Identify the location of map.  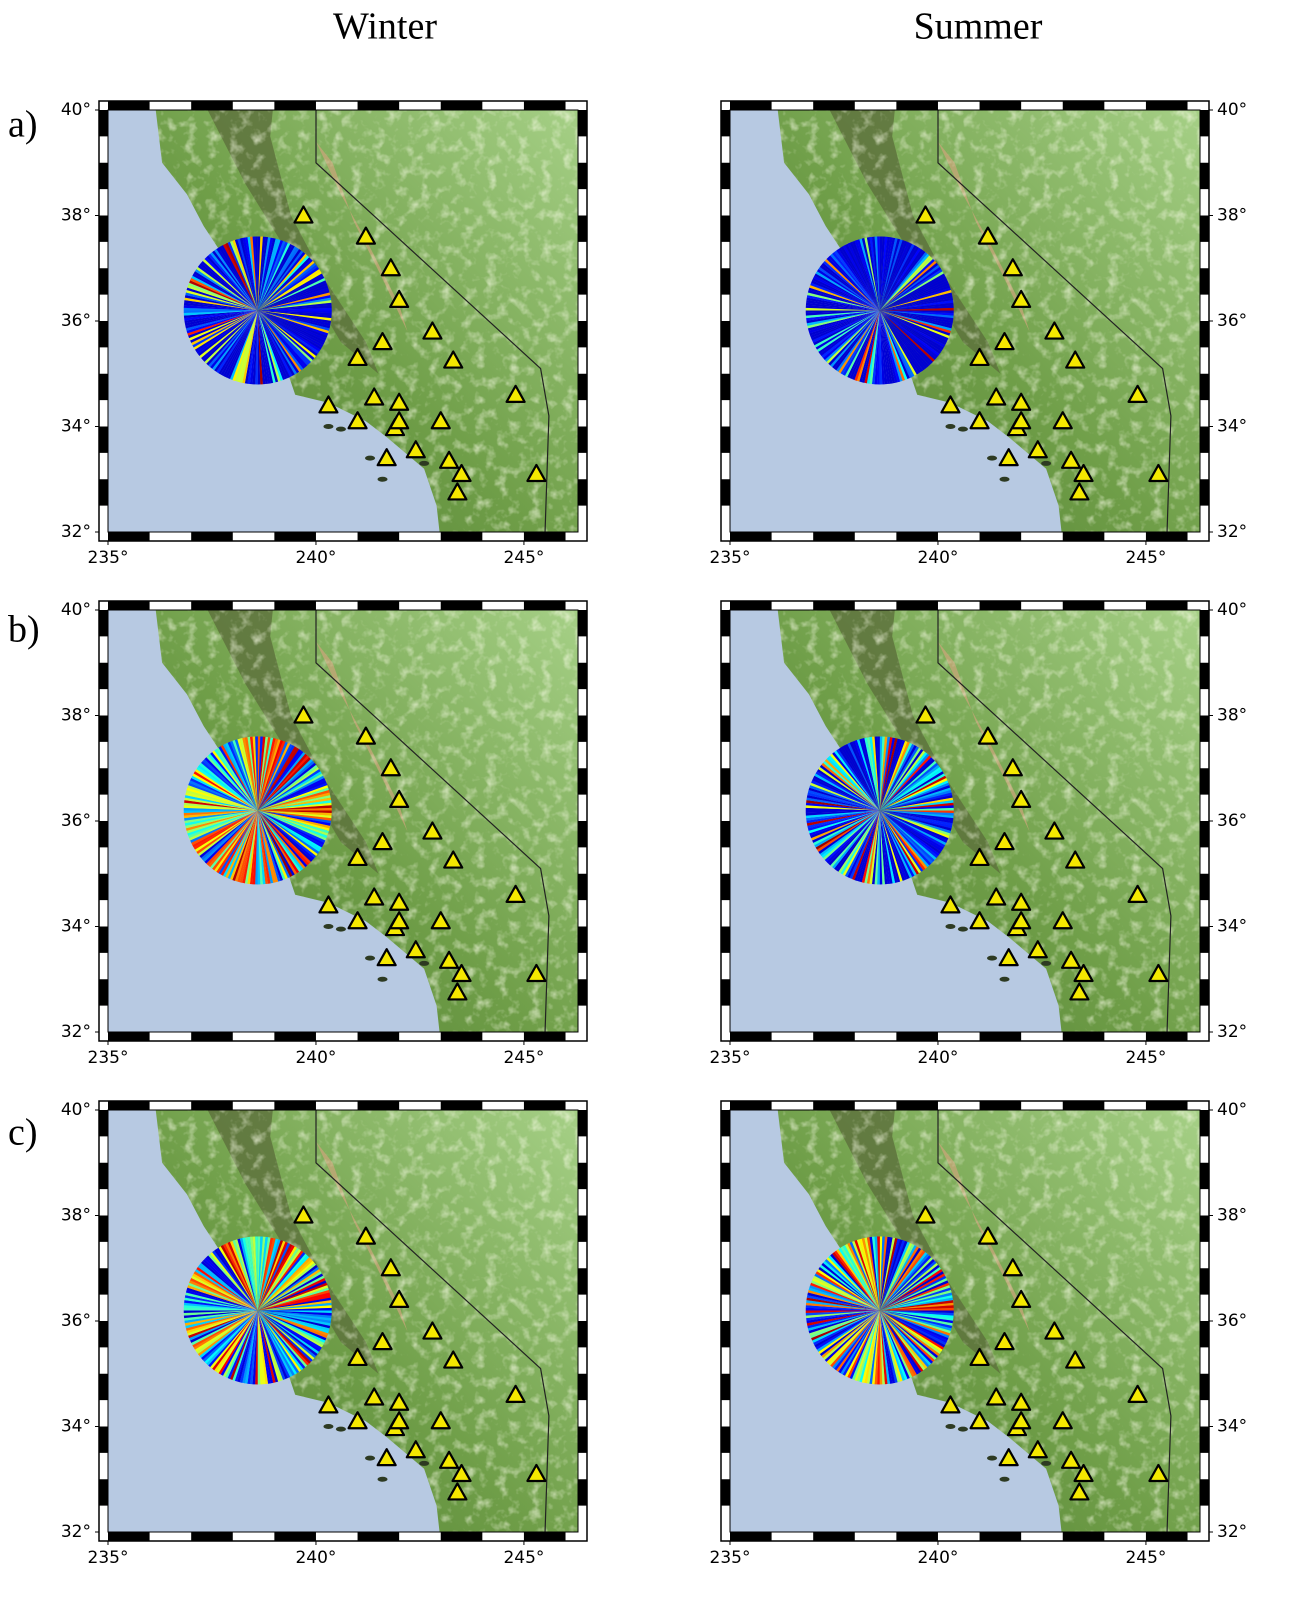
(343, 821).